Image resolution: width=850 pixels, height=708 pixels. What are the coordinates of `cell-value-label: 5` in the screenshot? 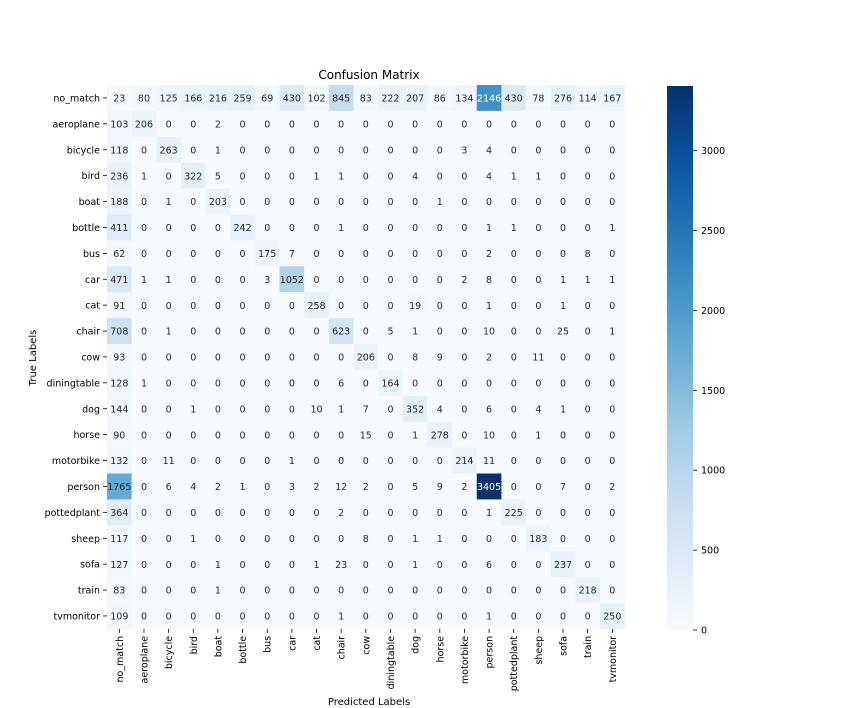 It's located at (415, 487).